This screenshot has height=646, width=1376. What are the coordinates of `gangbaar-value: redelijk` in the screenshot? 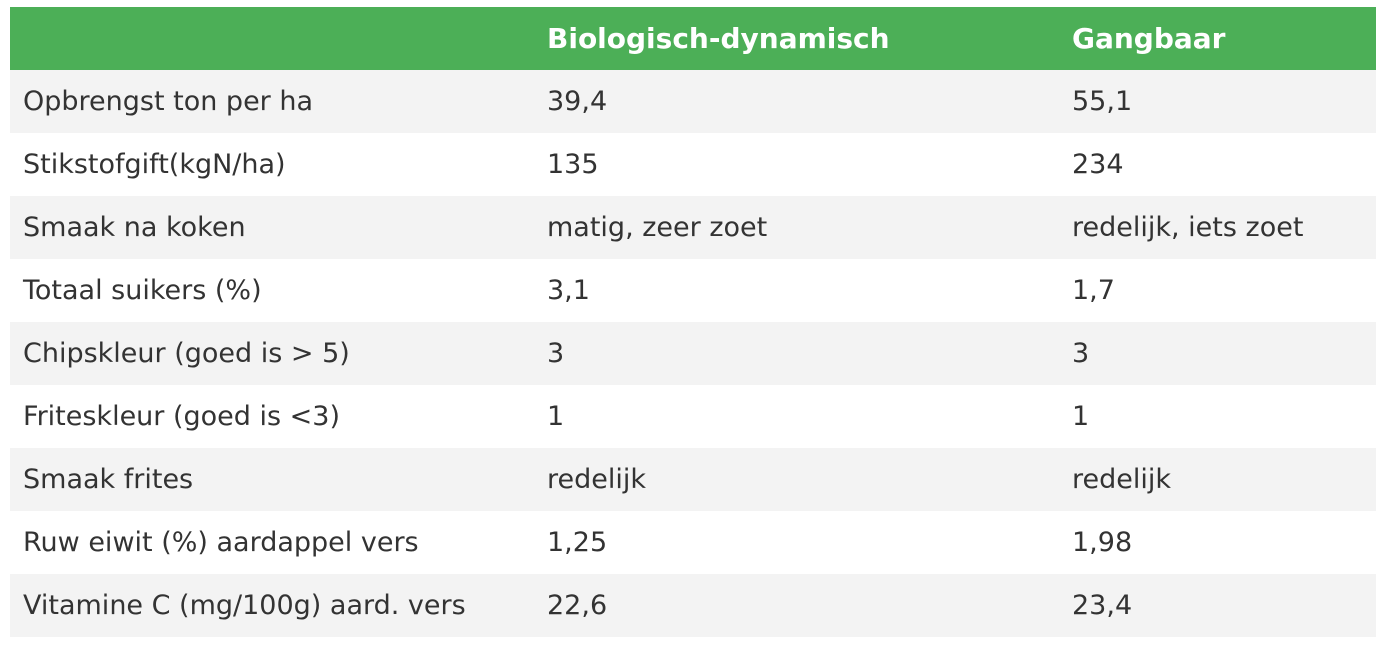 It's located at (1122, 479).